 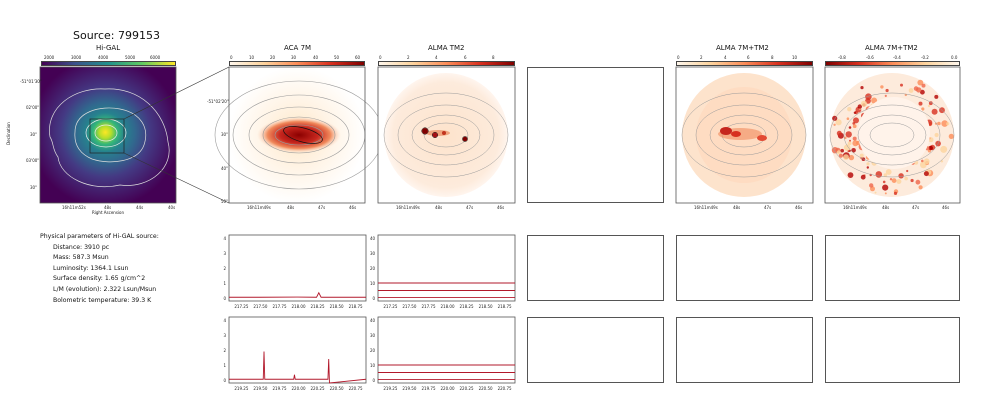 I want to click on higal-contour-outer, so click(x=109, y=138).